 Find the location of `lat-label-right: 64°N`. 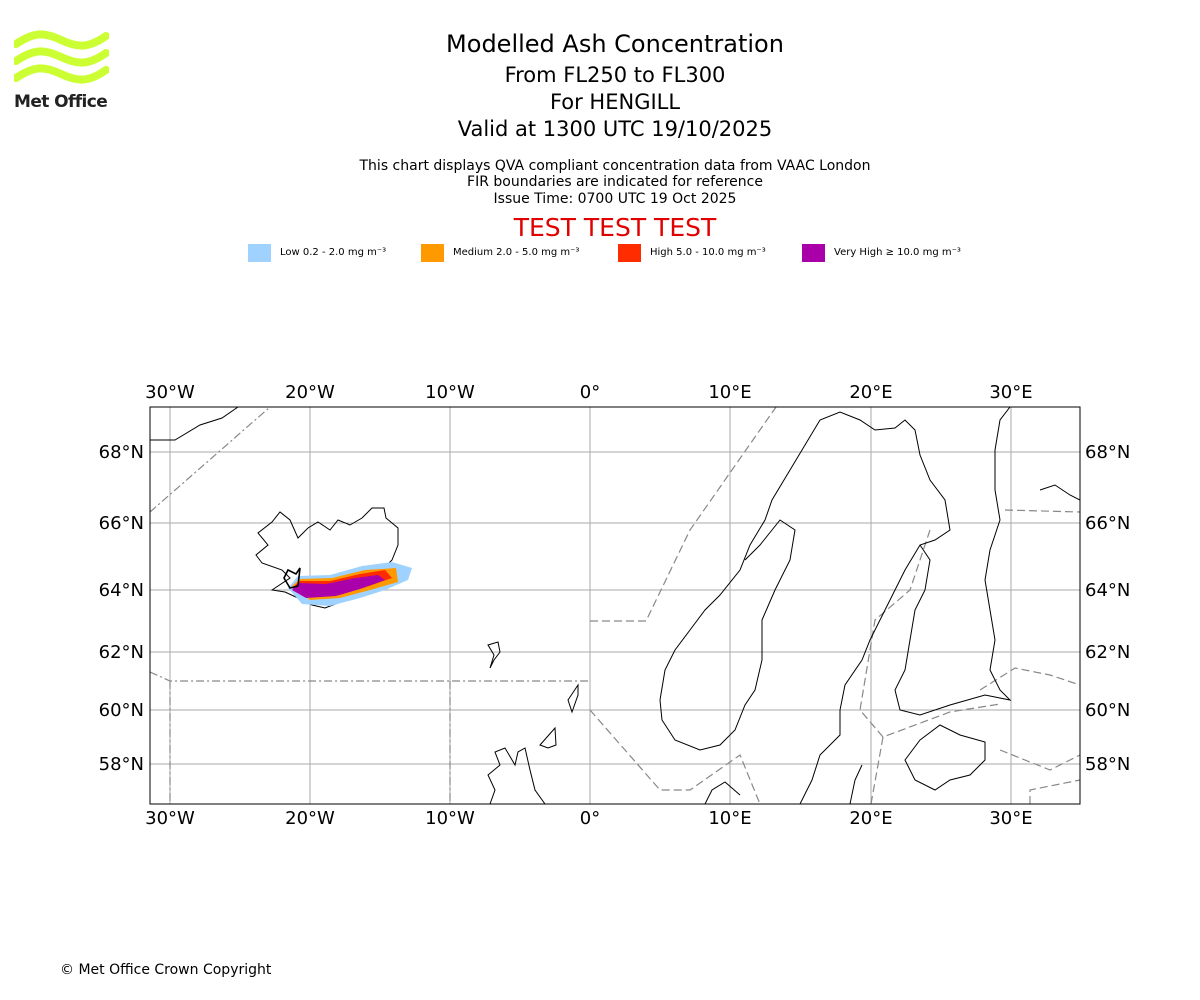

lat-label-right: 64°N is located at coordinates (1107, 590).